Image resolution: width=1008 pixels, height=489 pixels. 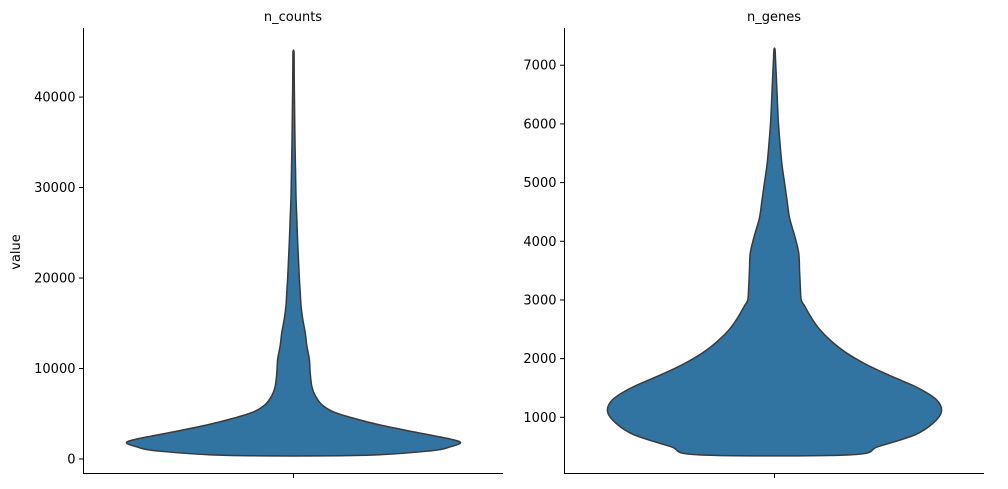 What do you see at coordinates (54, 369) in the screenshot?
I see `y-tick-label: 10000` at bounding box center [54, 369].